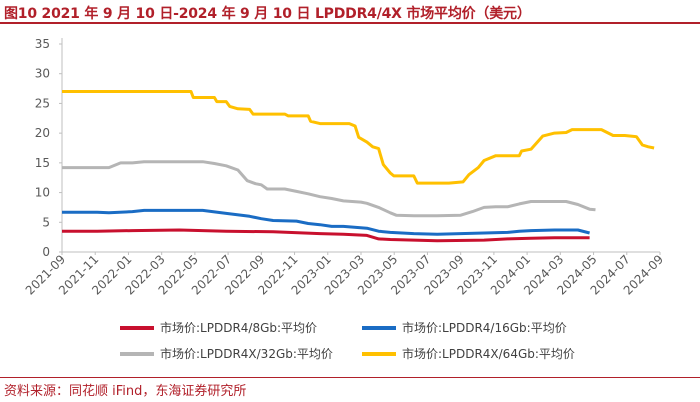  What do you see at coordinates (48, 148) in the screenshot?
I see `y-axis: 0 5 10 15 20 25 30 35` at bounding box center [48, 148].